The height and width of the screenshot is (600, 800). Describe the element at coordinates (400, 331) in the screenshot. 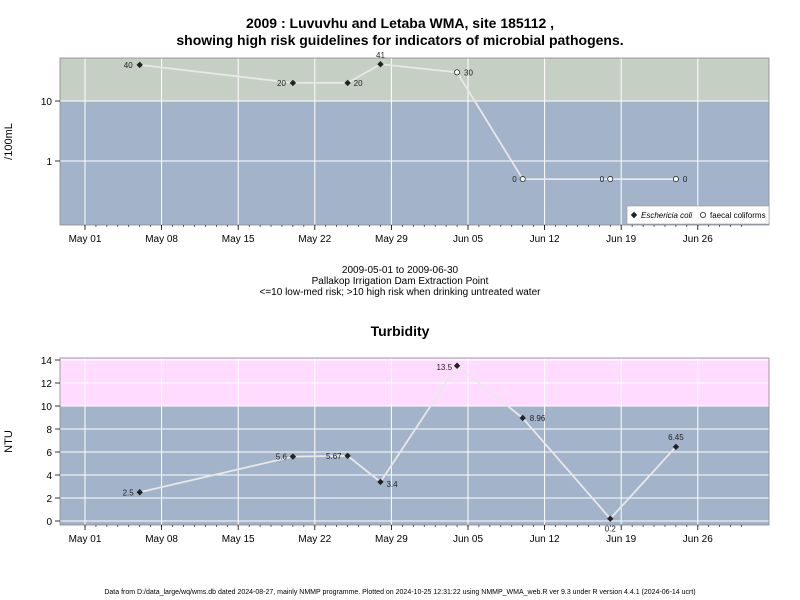

I see `chart2-title: Turbidity` at that location.